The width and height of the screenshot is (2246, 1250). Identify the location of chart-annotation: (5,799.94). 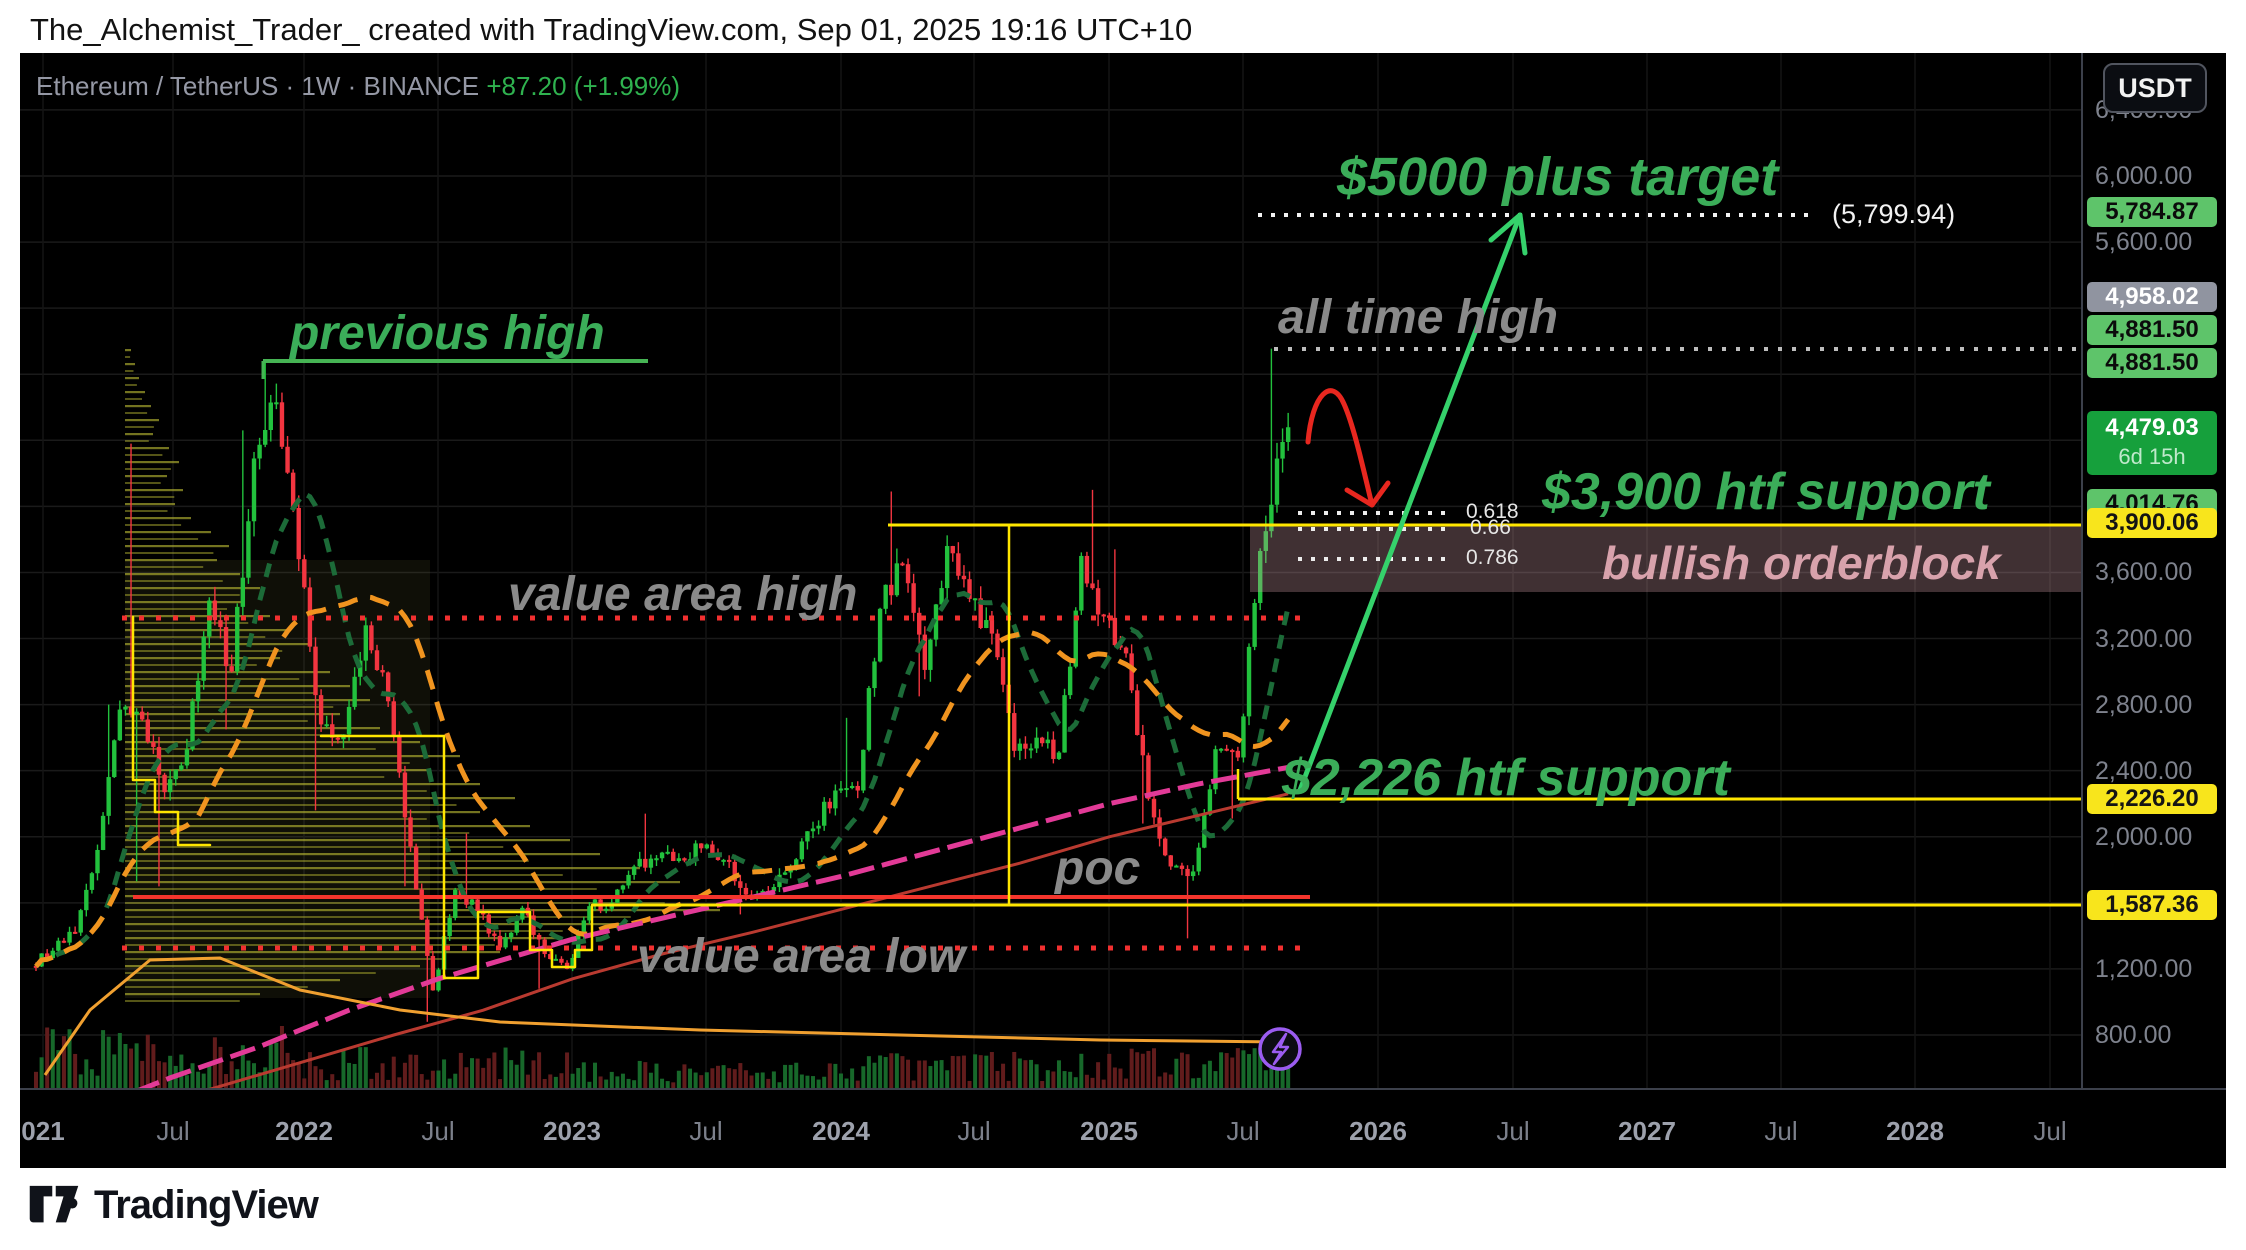
(1894, 214).